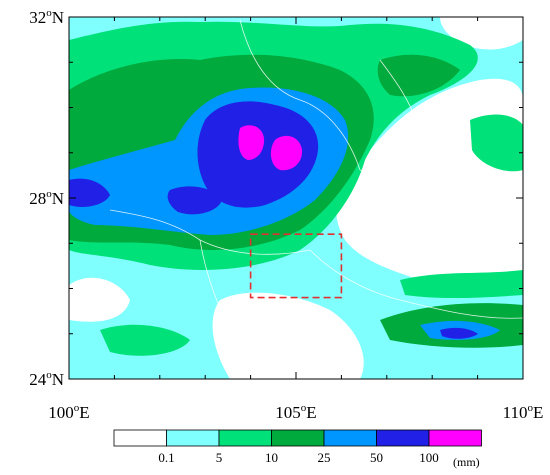  I want to click on study-region-box, so click(296, 266).